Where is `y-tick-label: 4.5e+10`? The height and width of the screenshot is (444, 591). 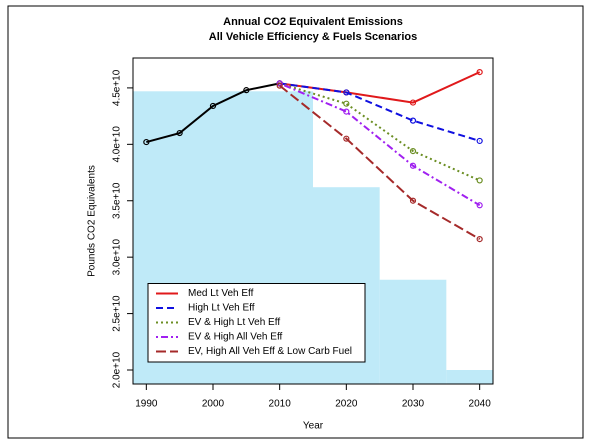 y-tick-label: 4.5e+10 is located at coordinates (117, 87).